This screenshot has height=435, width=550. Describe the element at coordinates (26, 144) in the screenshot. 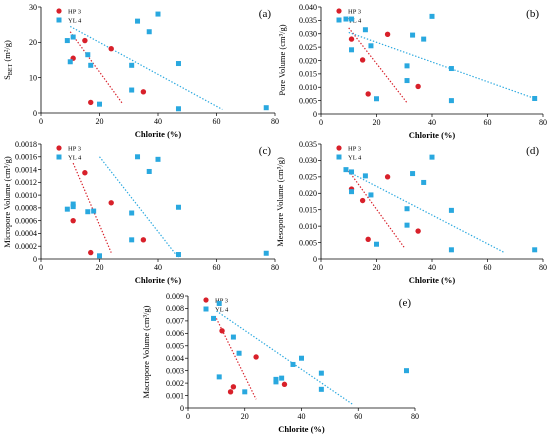

I see `y-tick-label: 0.0018` at that location.